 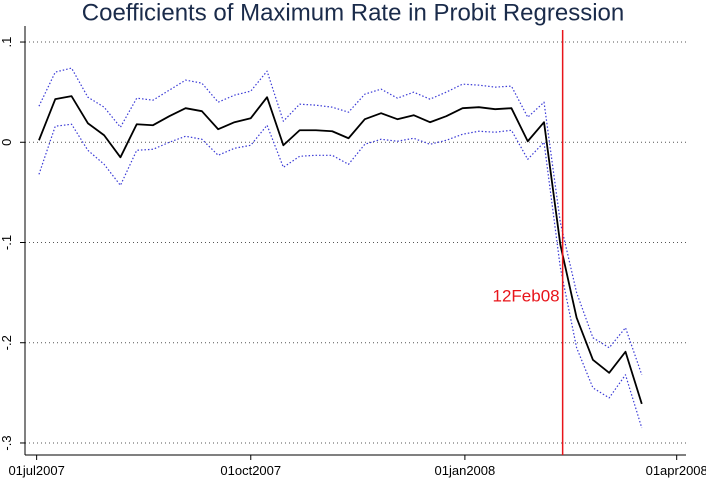 What do you see at coordinates (7, 442) in the screenshot?
I see `y-tick-label: -.3` at bounding box center [7, 442].